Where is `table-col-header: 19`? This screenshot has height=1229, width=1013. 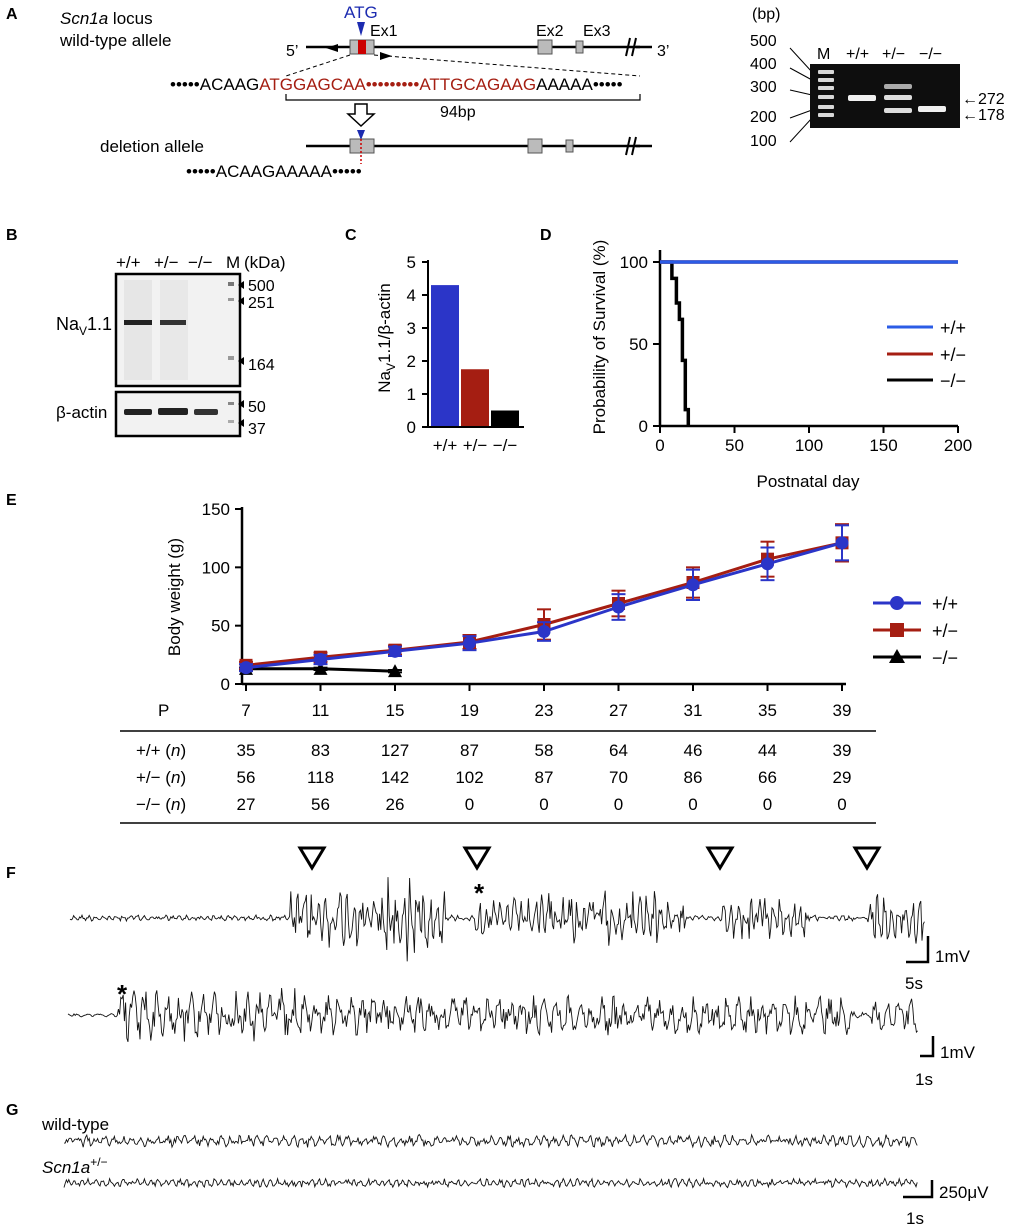
table-col-header: 19 is located at coordinates (469, 710).